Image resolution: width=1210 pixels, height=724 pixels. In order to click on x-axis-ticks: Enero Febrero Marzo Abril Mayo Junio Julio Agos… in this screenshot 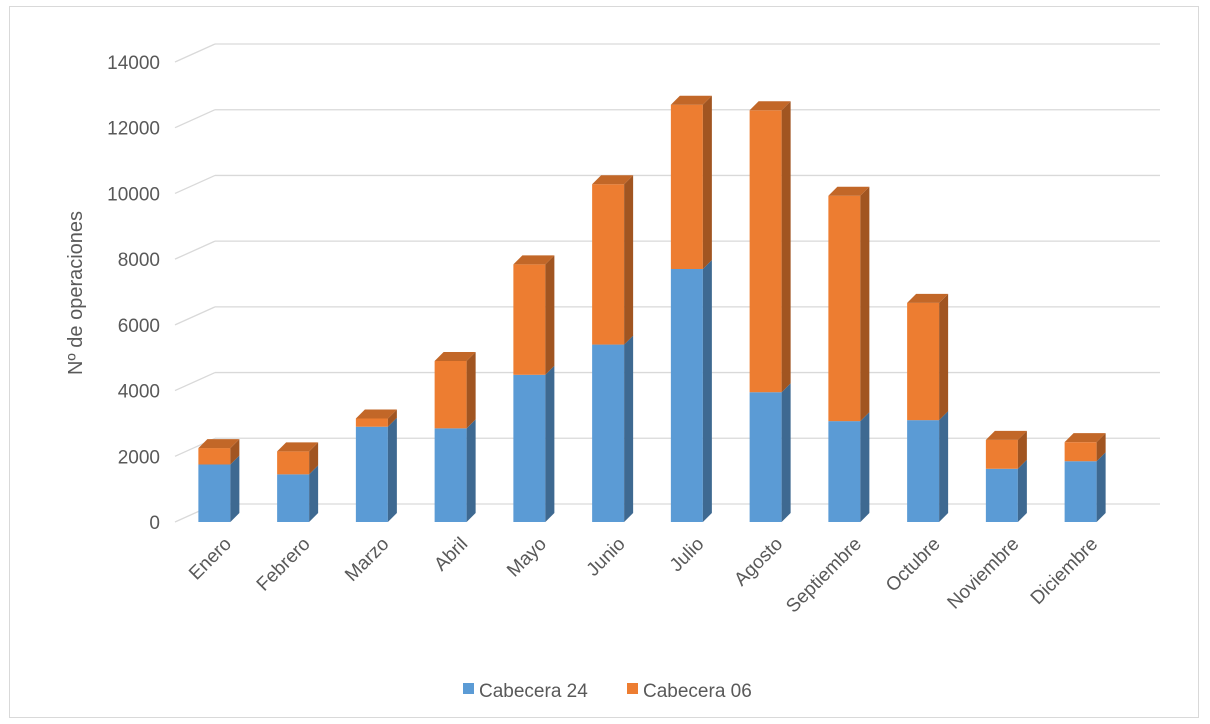, I will do `click(643, 576)`.